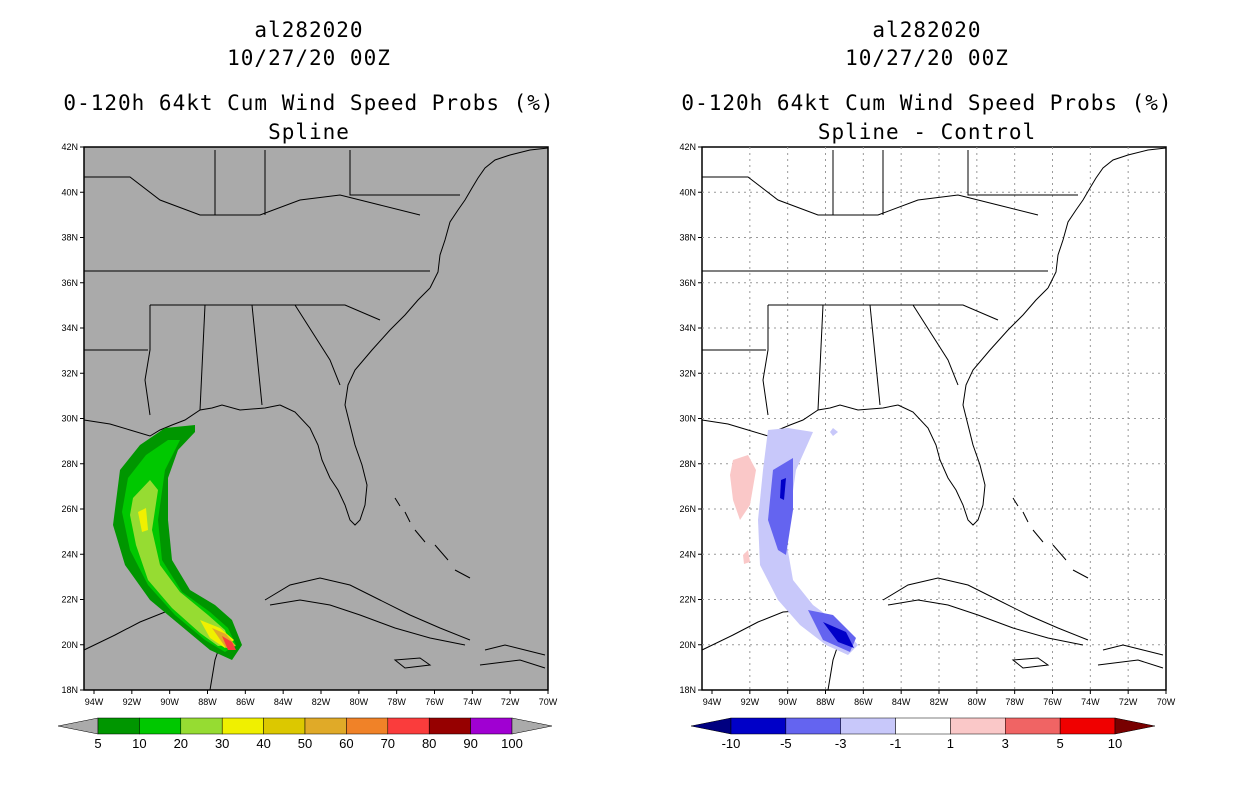  Describe the element at coordinates (687, 373) in the screenshot. I see `lat-tick-label: 32N` at that location.